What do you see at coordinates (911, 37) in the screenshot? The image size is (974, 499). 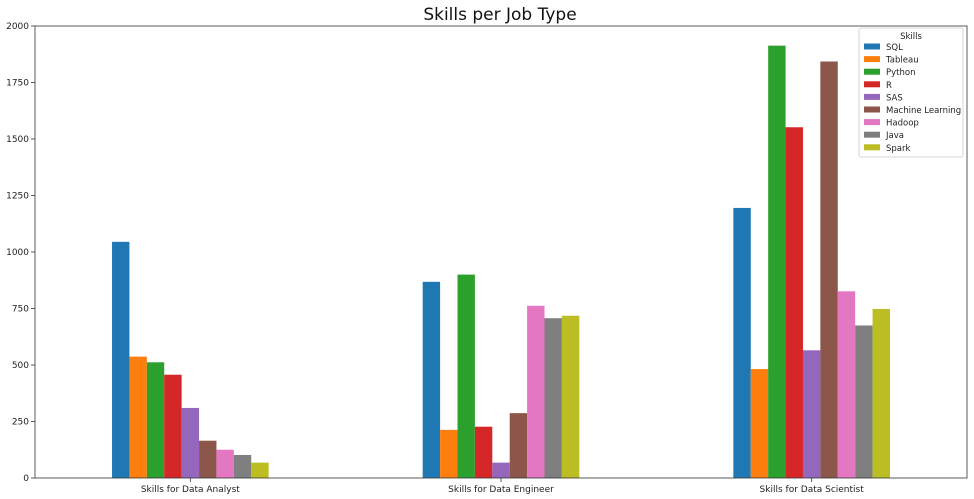 I see `legend-title: Skills` at bounding box center [911, 37].